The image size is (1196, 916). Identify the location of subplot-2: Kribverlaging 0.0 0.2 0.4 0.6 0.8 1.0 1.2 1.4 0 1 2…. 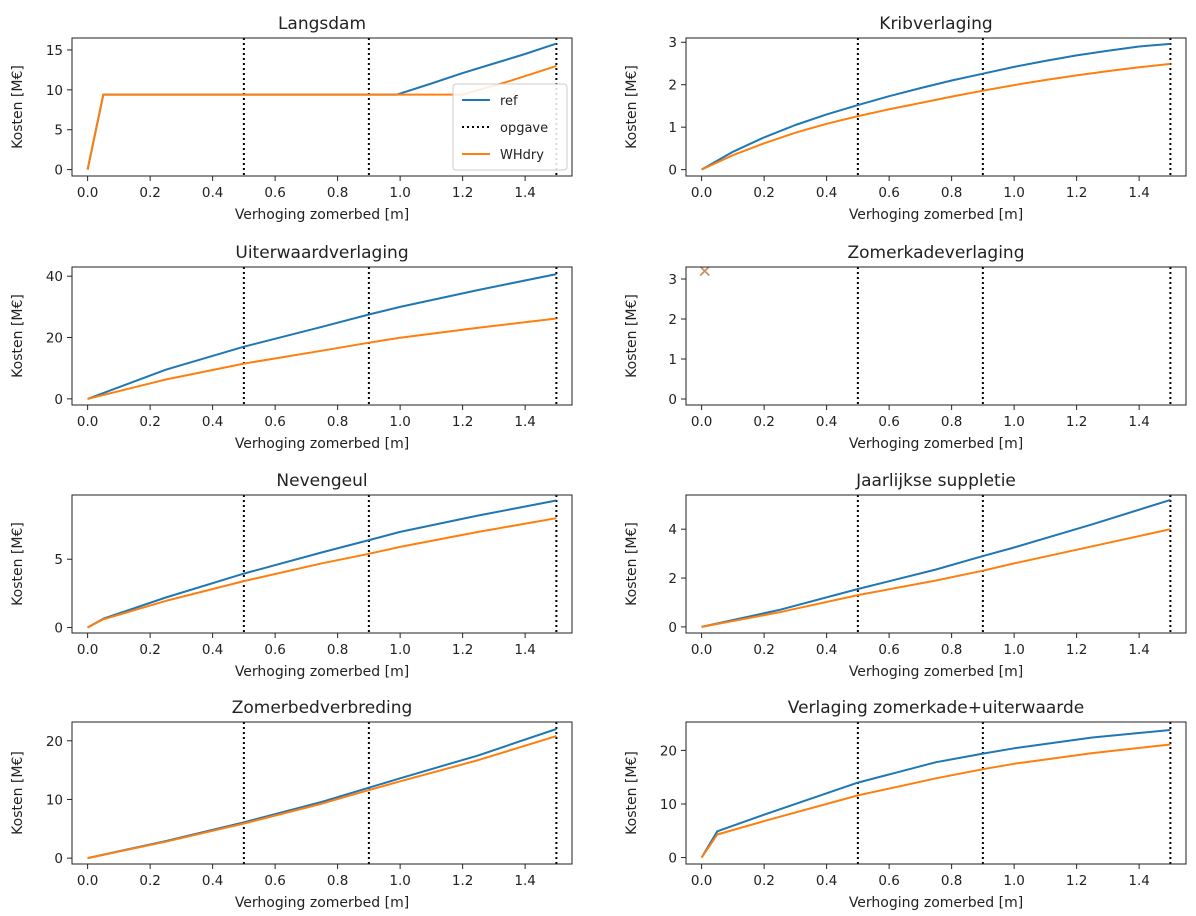
(905, 118).